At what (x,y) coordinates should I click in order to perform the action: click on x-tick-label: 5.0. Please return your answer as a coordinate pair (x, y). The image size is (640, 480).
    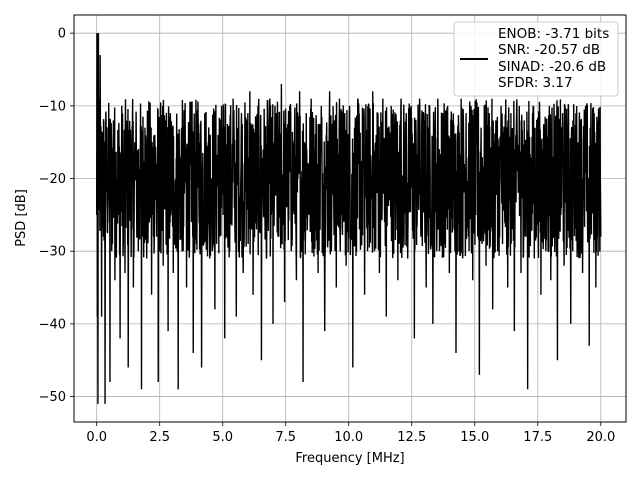
    Looking at the image, I should click on (222, 437).